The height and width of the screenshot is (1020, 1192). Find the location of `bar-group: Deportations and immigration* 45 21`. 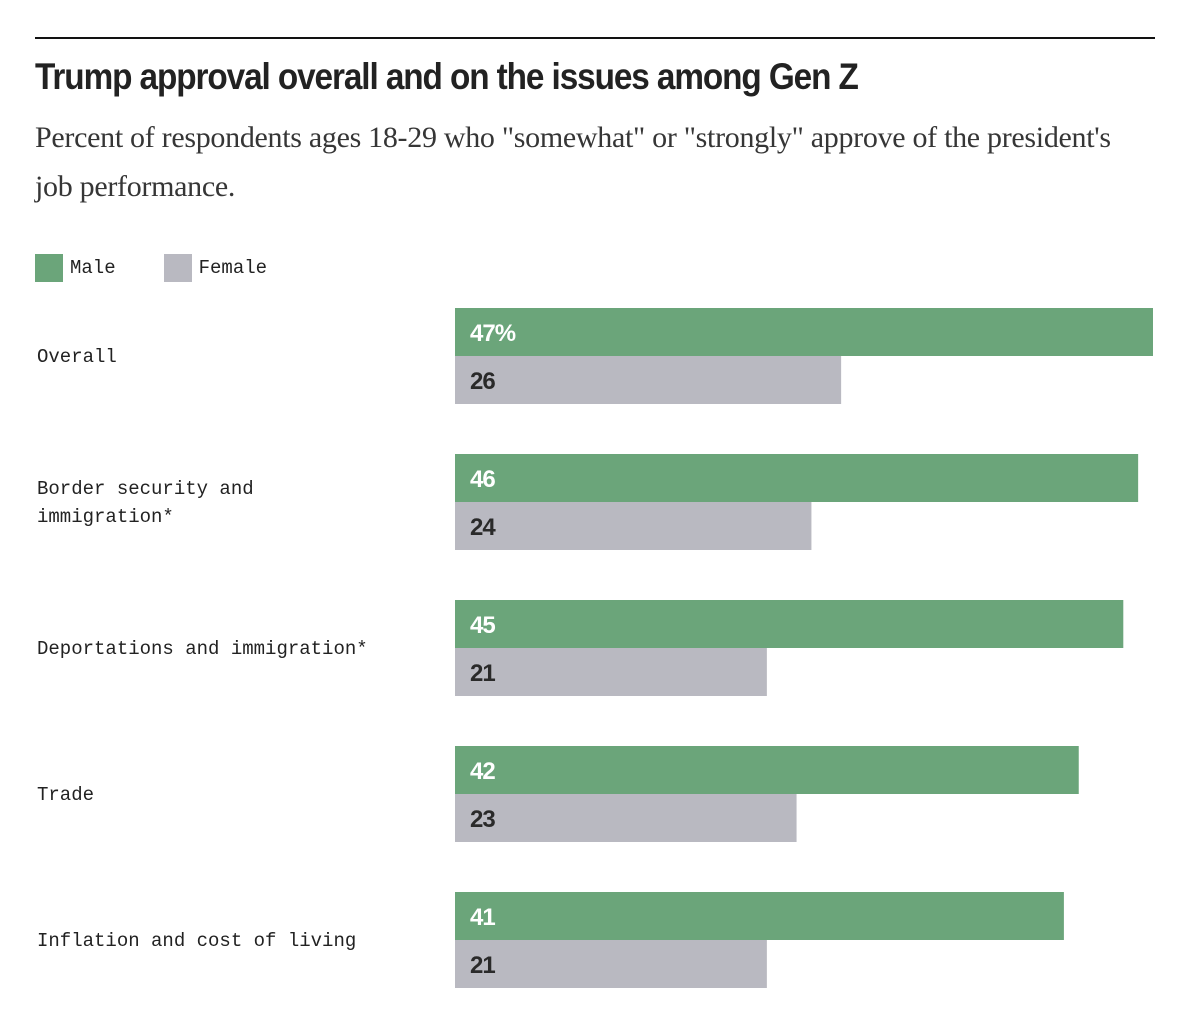

bar-group: Deportations and immigration* 45 21 is located at coordinates (580, 648).